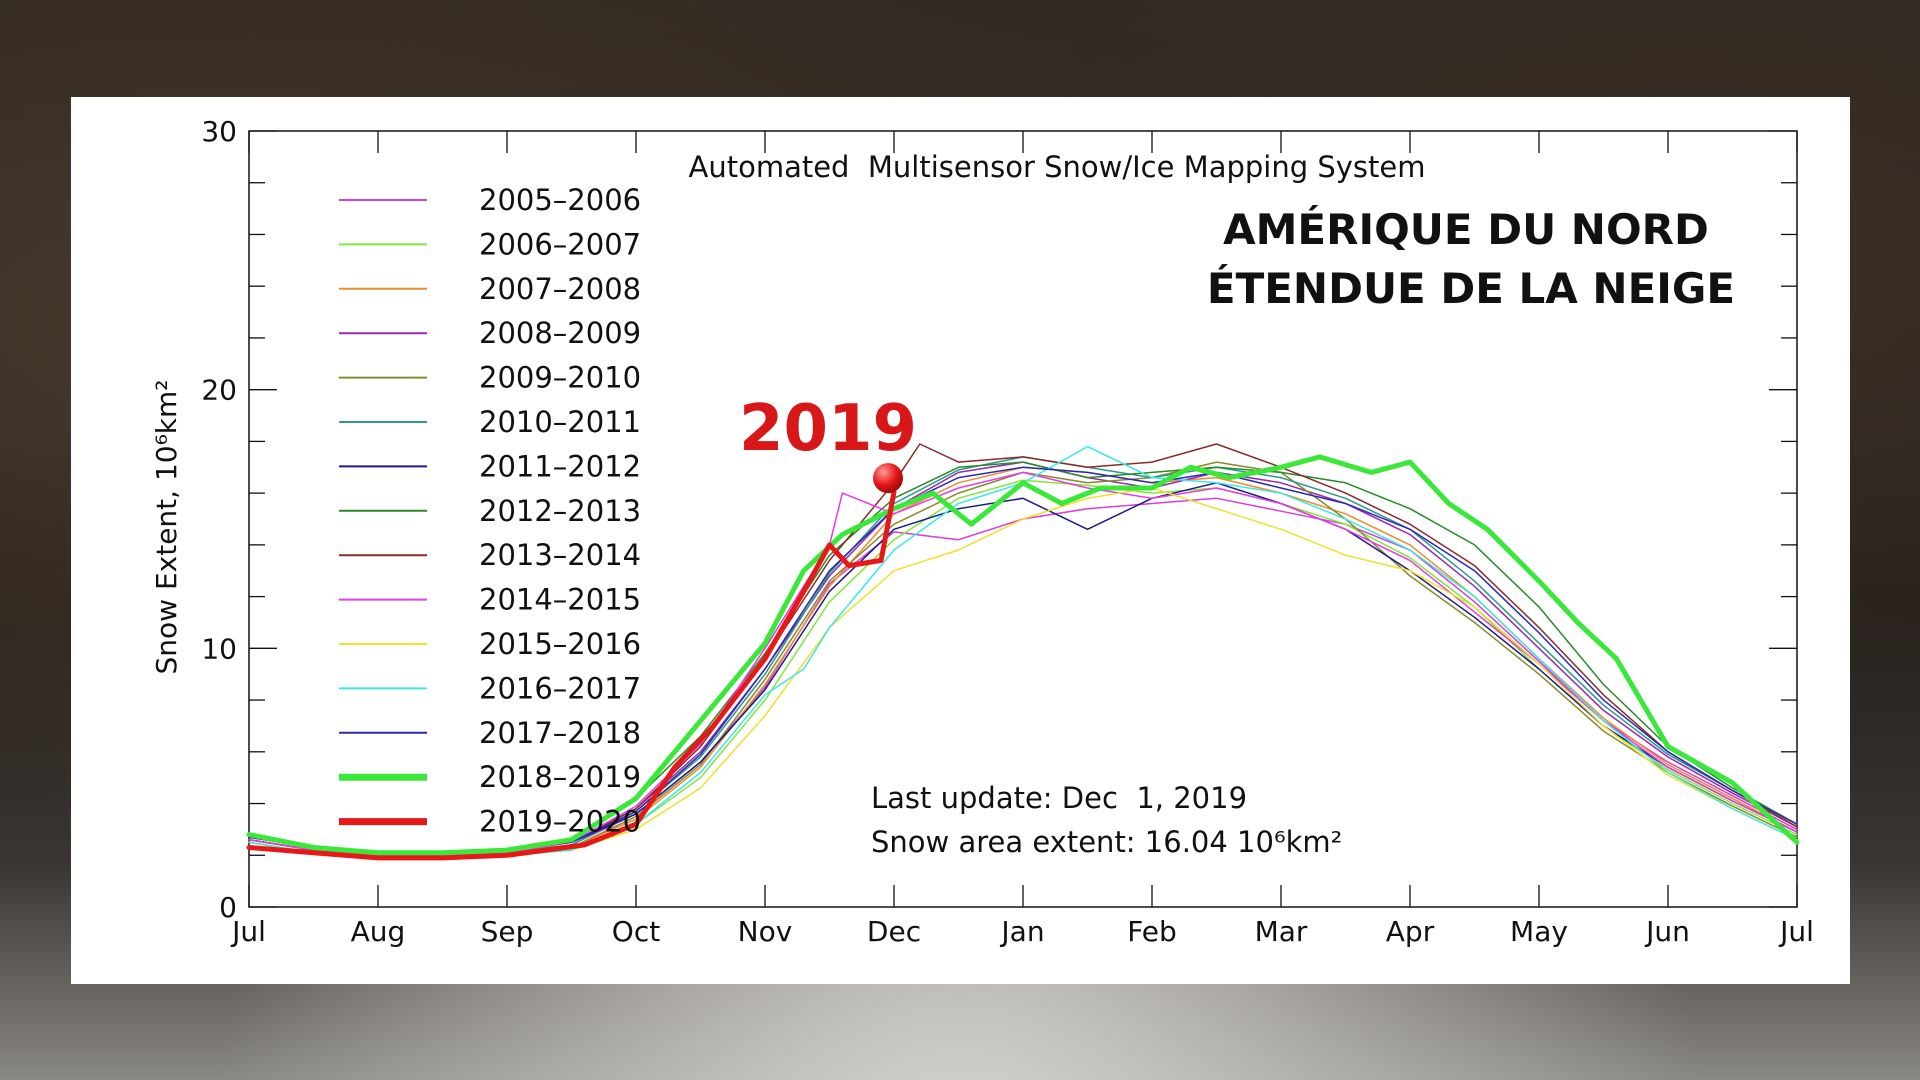  Describe the element at coordinates (560, 555) in the screenshot. I see `legend-label: 2013–2014` at that location.